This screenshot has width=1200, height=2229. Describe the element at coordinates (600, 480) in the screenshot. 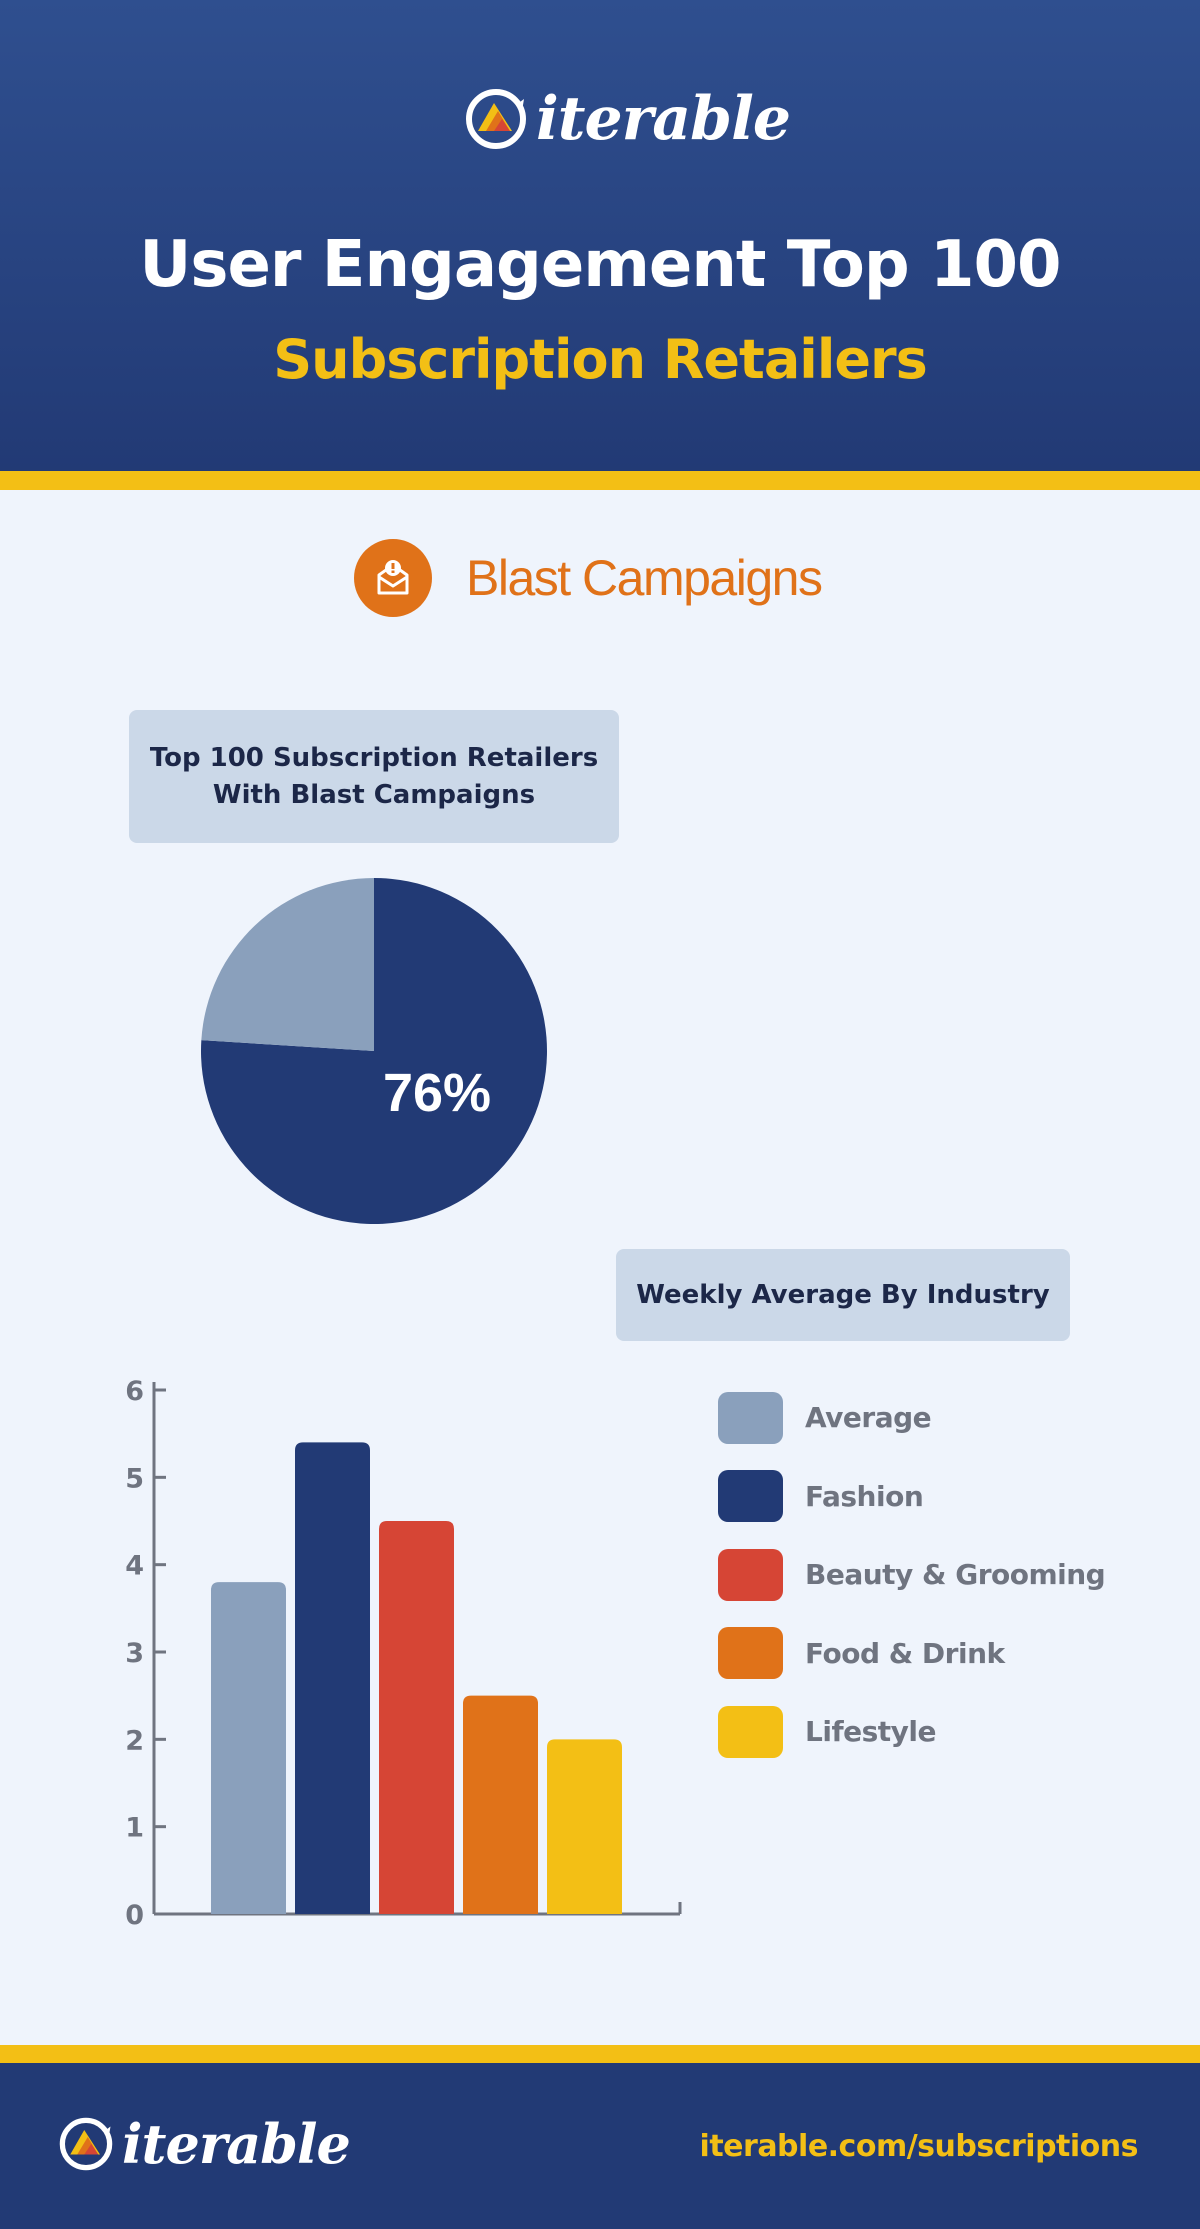

I see `header-stripe` at that location.